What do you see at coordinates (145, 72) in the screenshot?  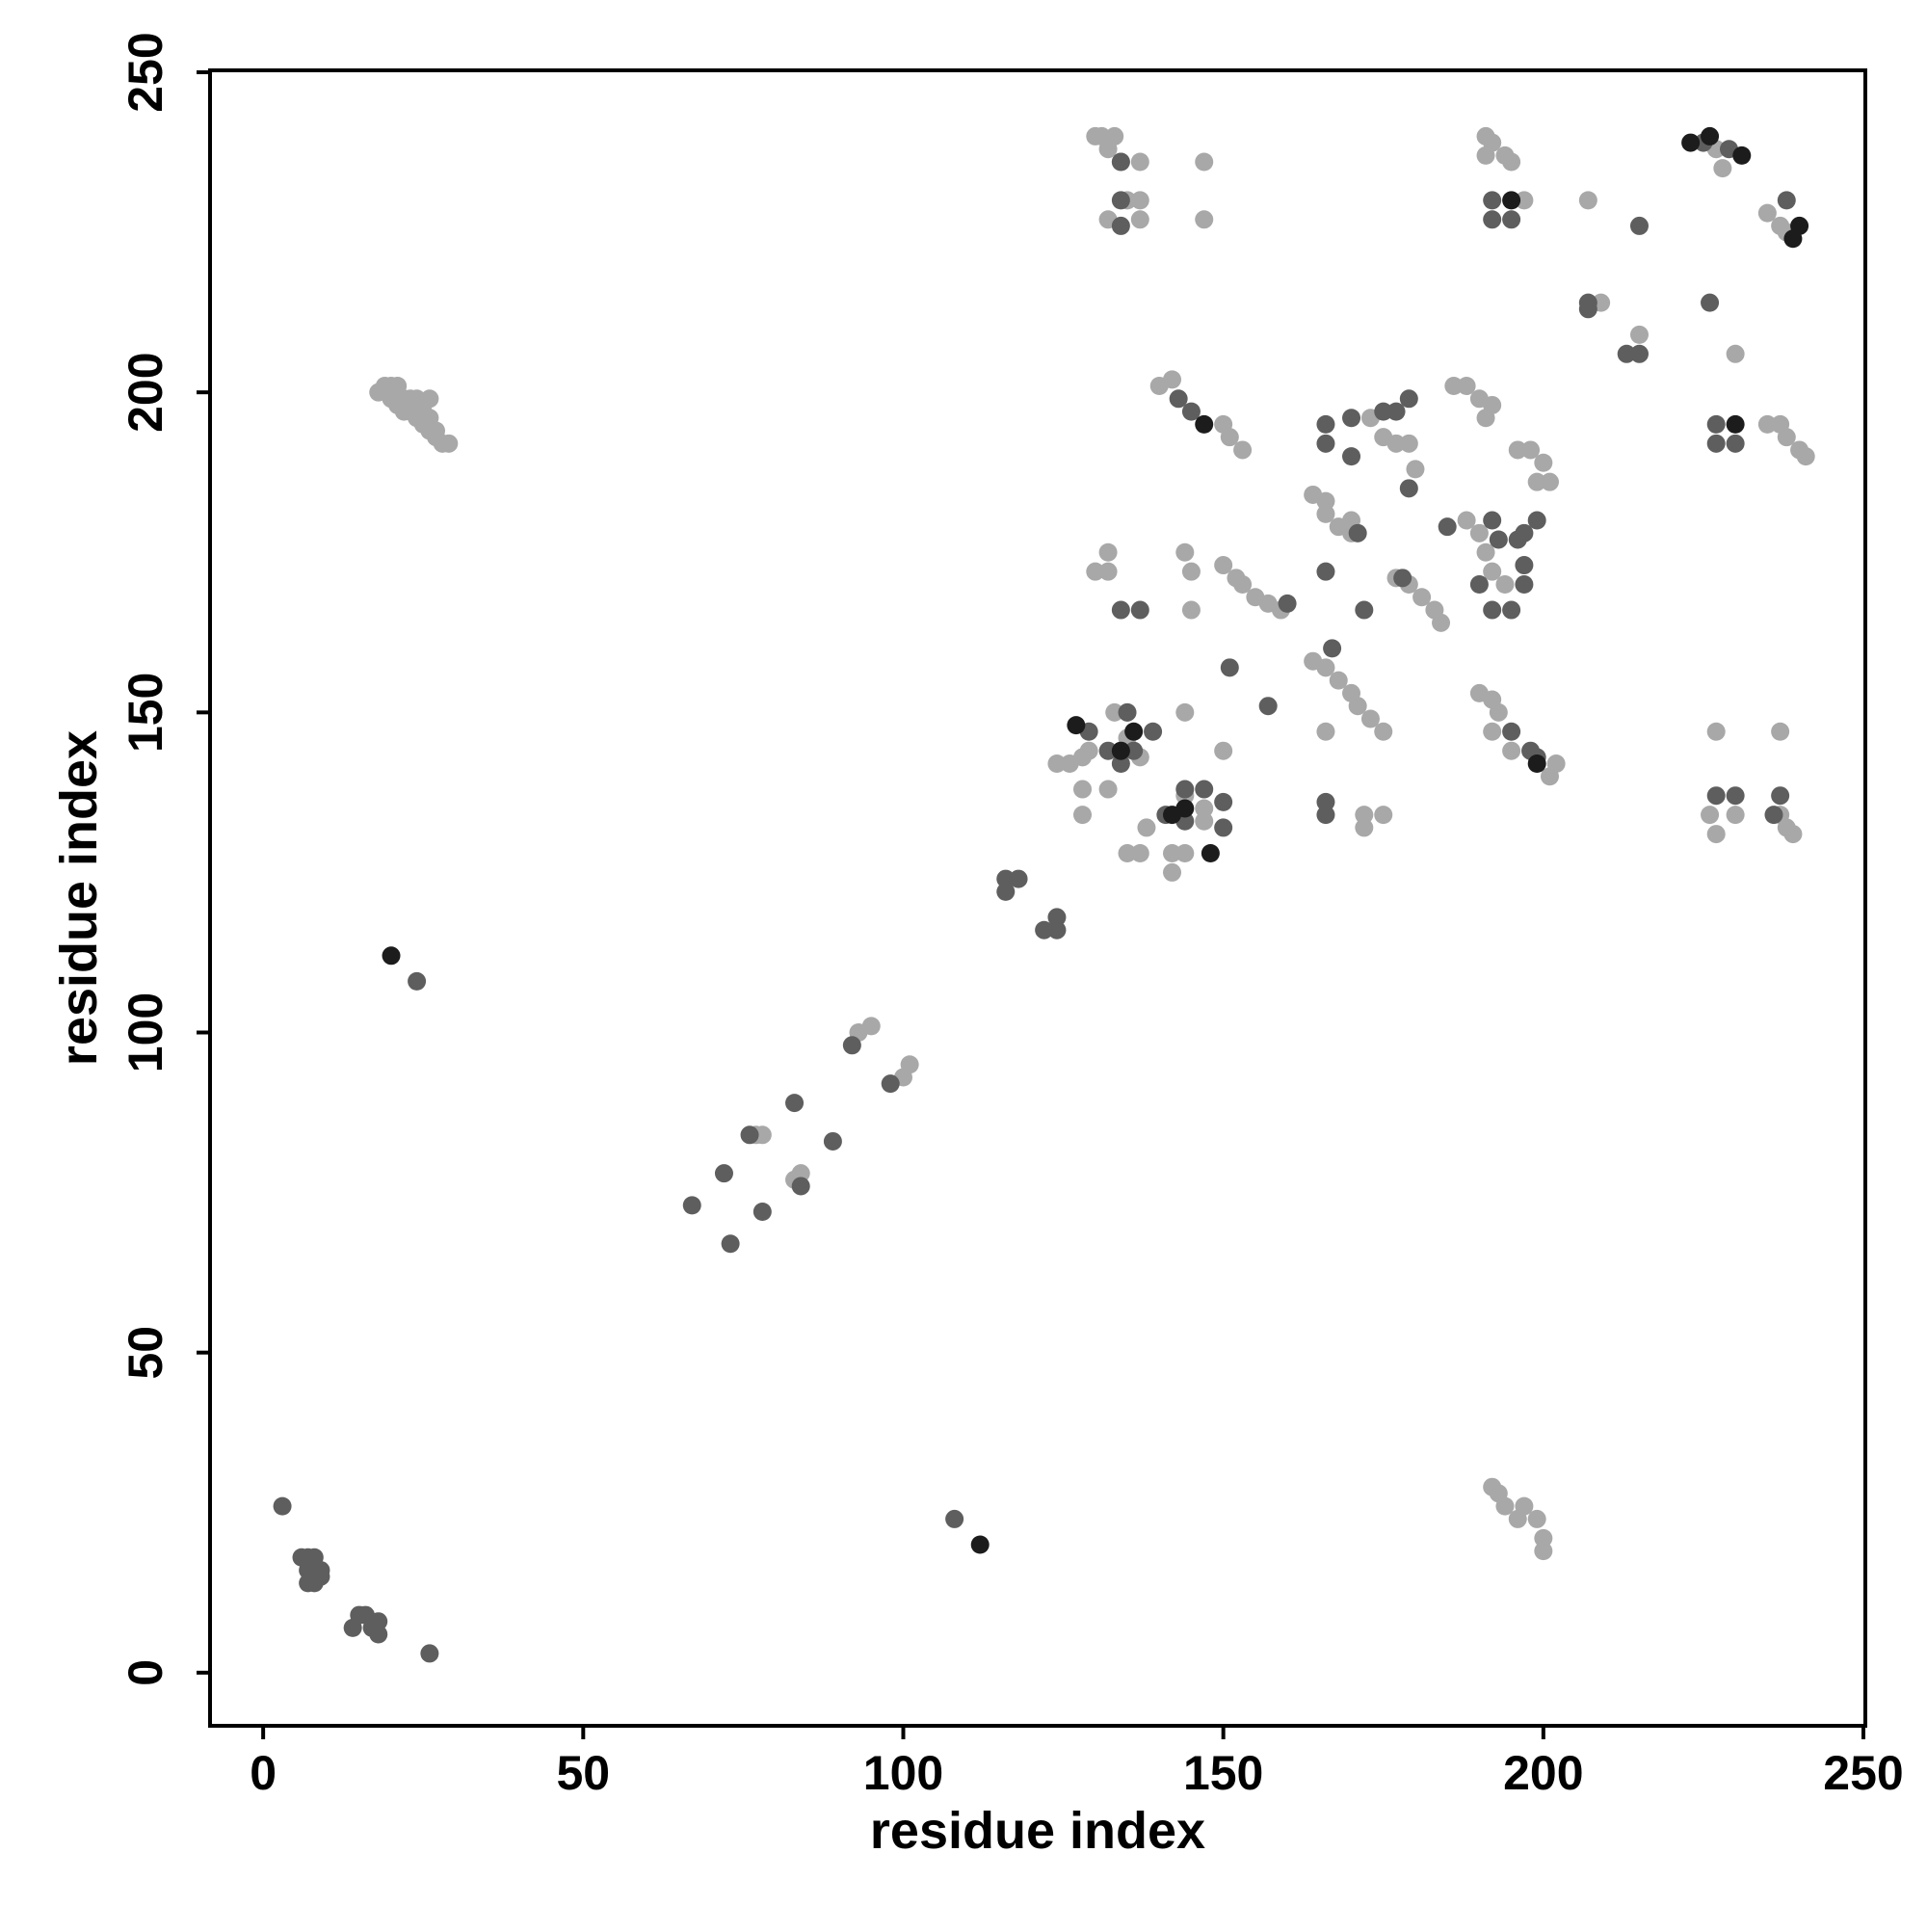 I see `y-tick-label: 250` at bounding box center [145, 72].